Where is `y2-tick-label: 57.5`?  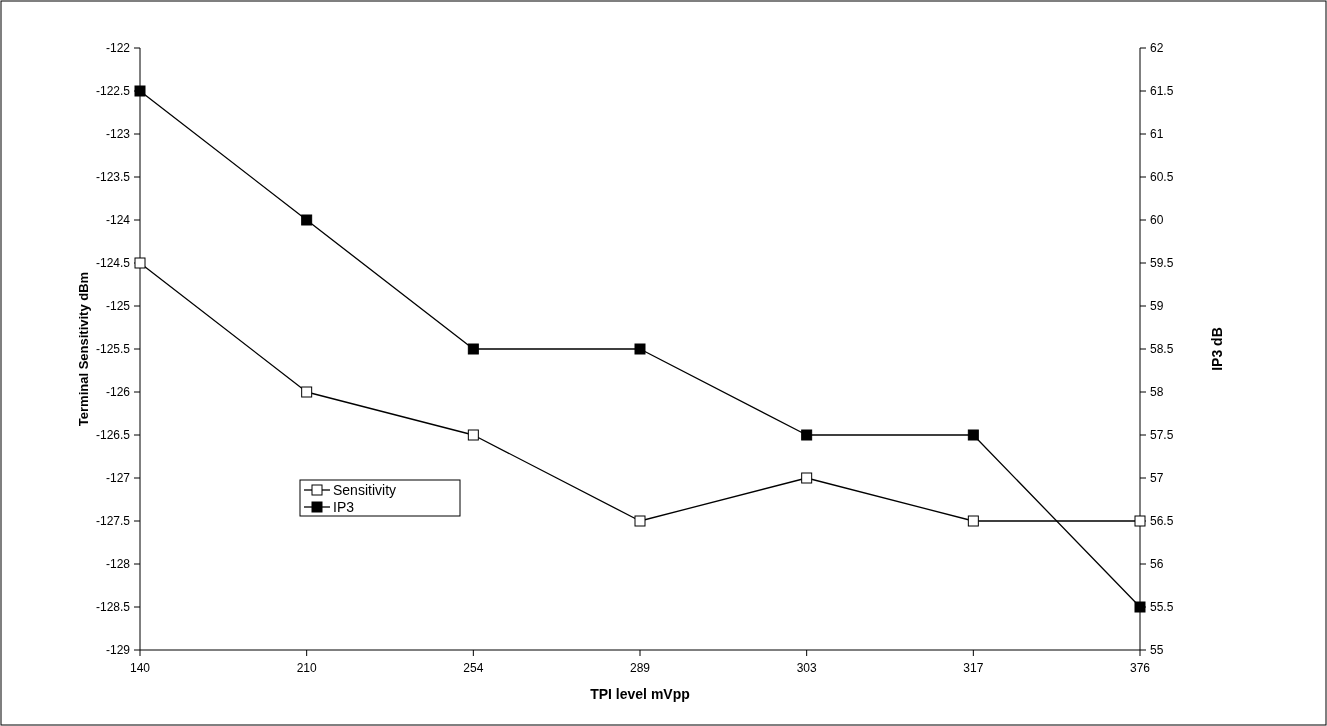 y2-tick-label: 57.5 is located at coordinates (1162, 435).